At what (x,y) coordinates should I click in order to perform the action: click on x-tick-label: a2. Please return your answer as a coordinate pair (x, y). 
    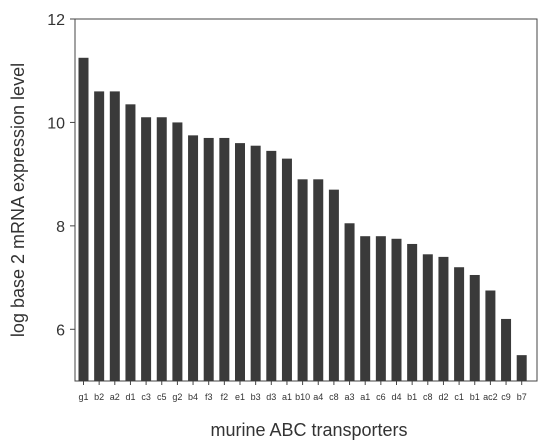
    Looking at the image, I should click on (115, 397).